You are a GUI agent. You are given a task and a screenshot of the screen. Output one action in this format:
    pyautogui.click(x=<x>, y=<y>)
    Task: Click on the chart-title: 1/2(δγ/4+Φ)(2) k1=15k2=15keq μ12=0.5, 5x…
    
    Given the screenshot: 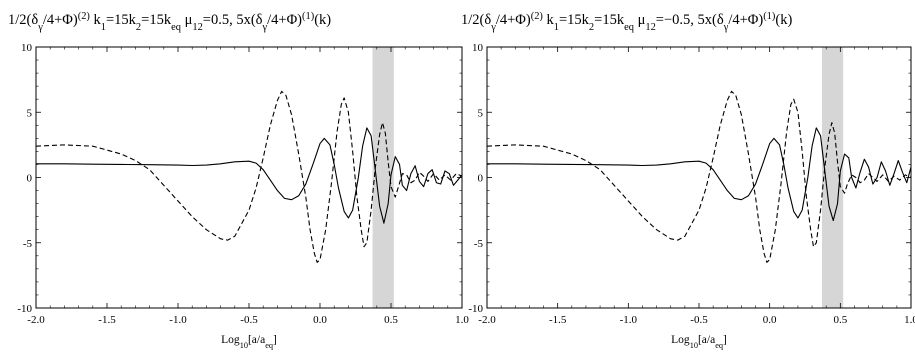 What is the action you would take?
    pyautogui.click(x=169, y=22)
    